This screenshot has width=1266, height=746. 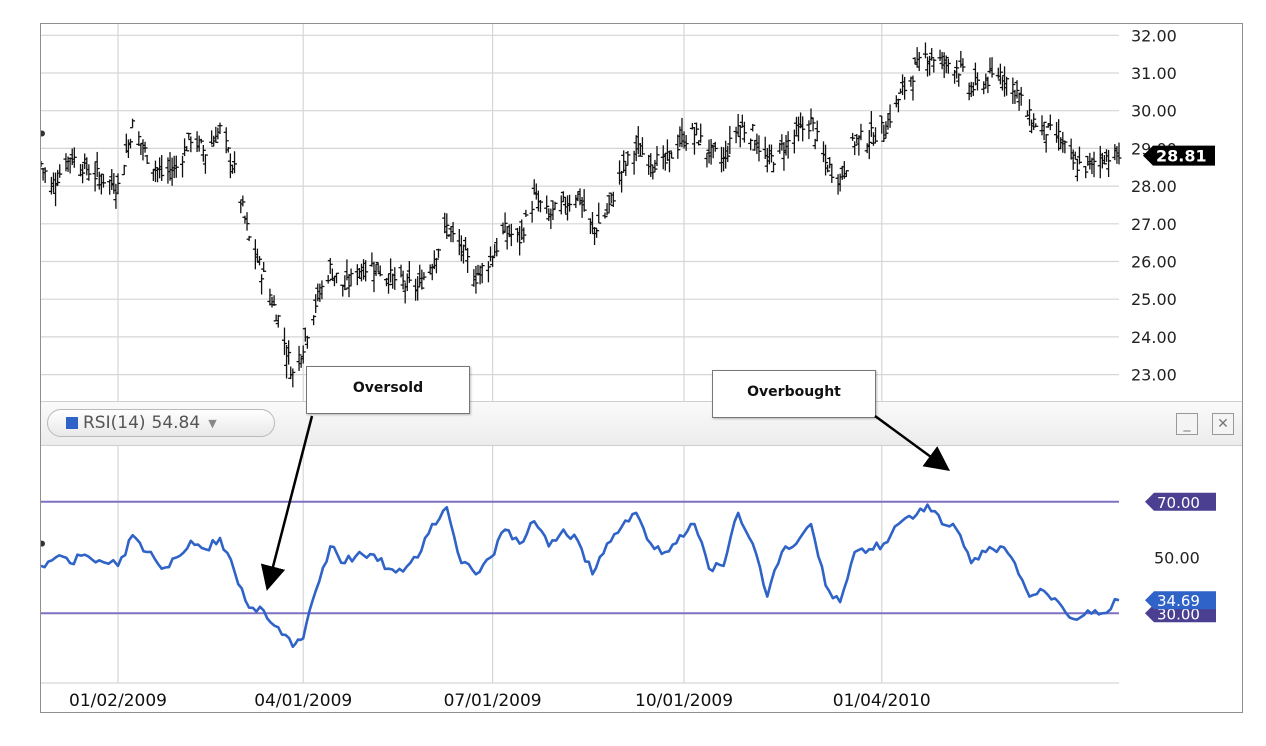 I want to click on indicator-label: RSI(14), so click(x=114, y=423).